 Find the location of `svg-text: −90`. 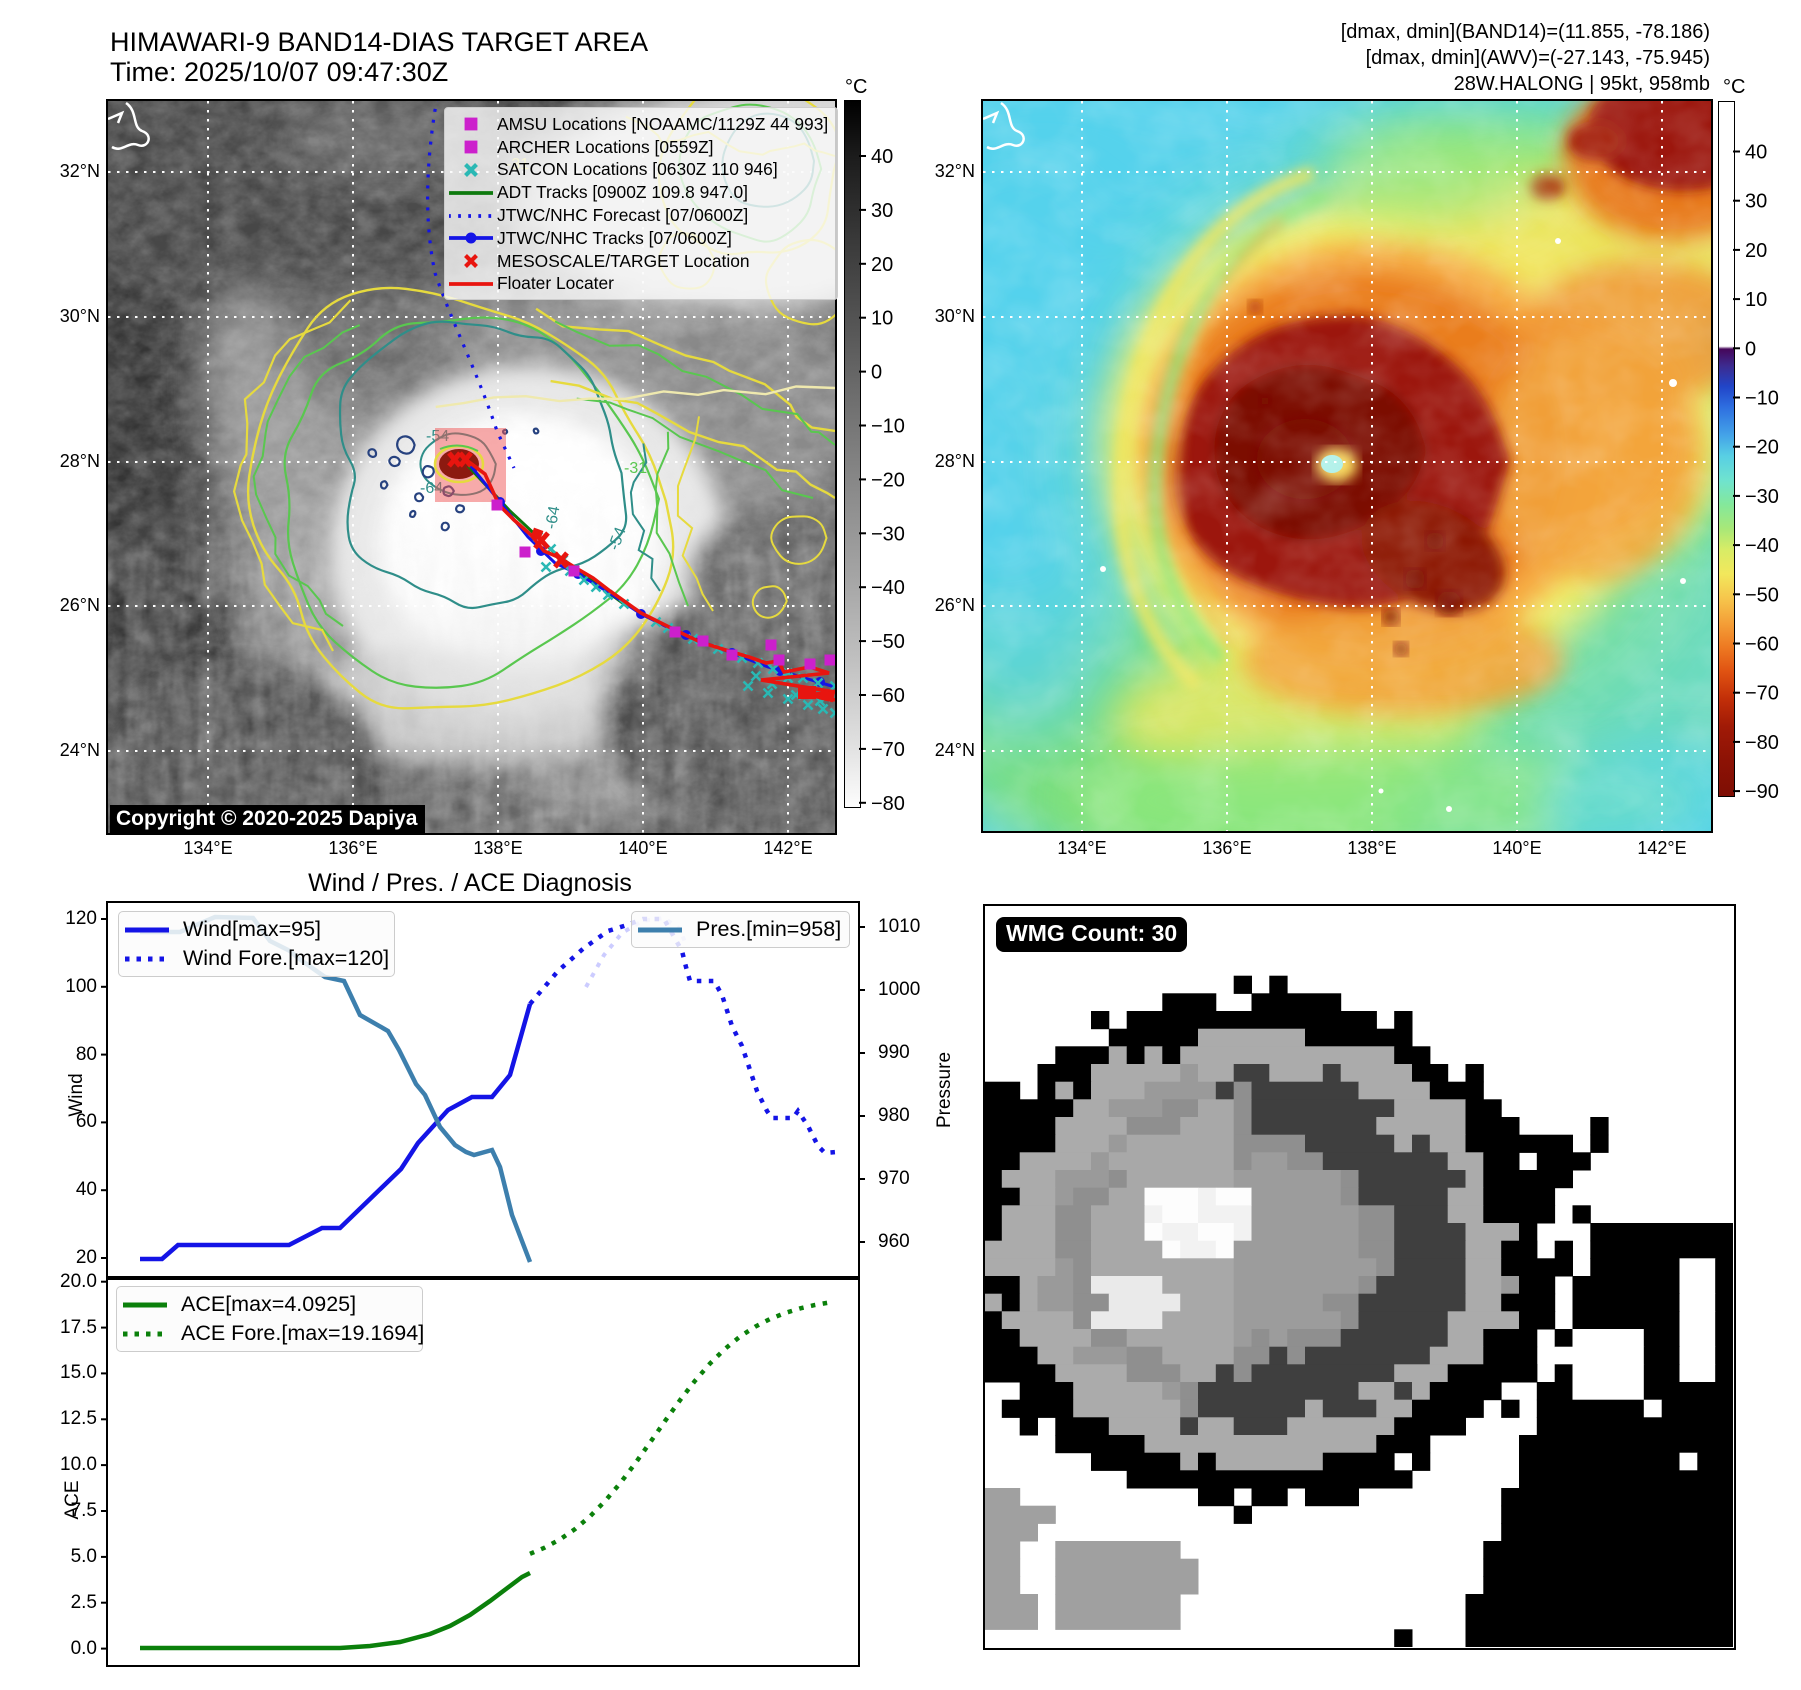

svg-text: −90 is located at coordinates (1762, 791).